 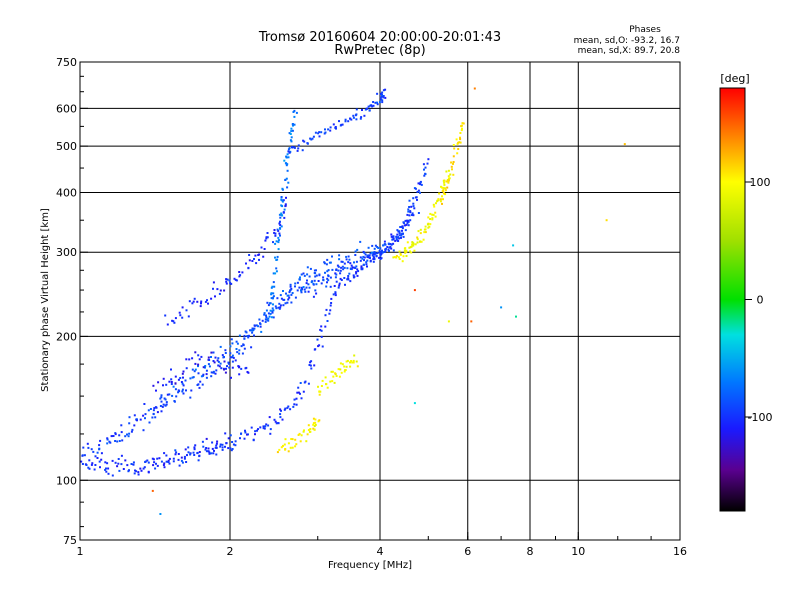 I want to click on y-tick-label: 400, so click(x=66, y=192).